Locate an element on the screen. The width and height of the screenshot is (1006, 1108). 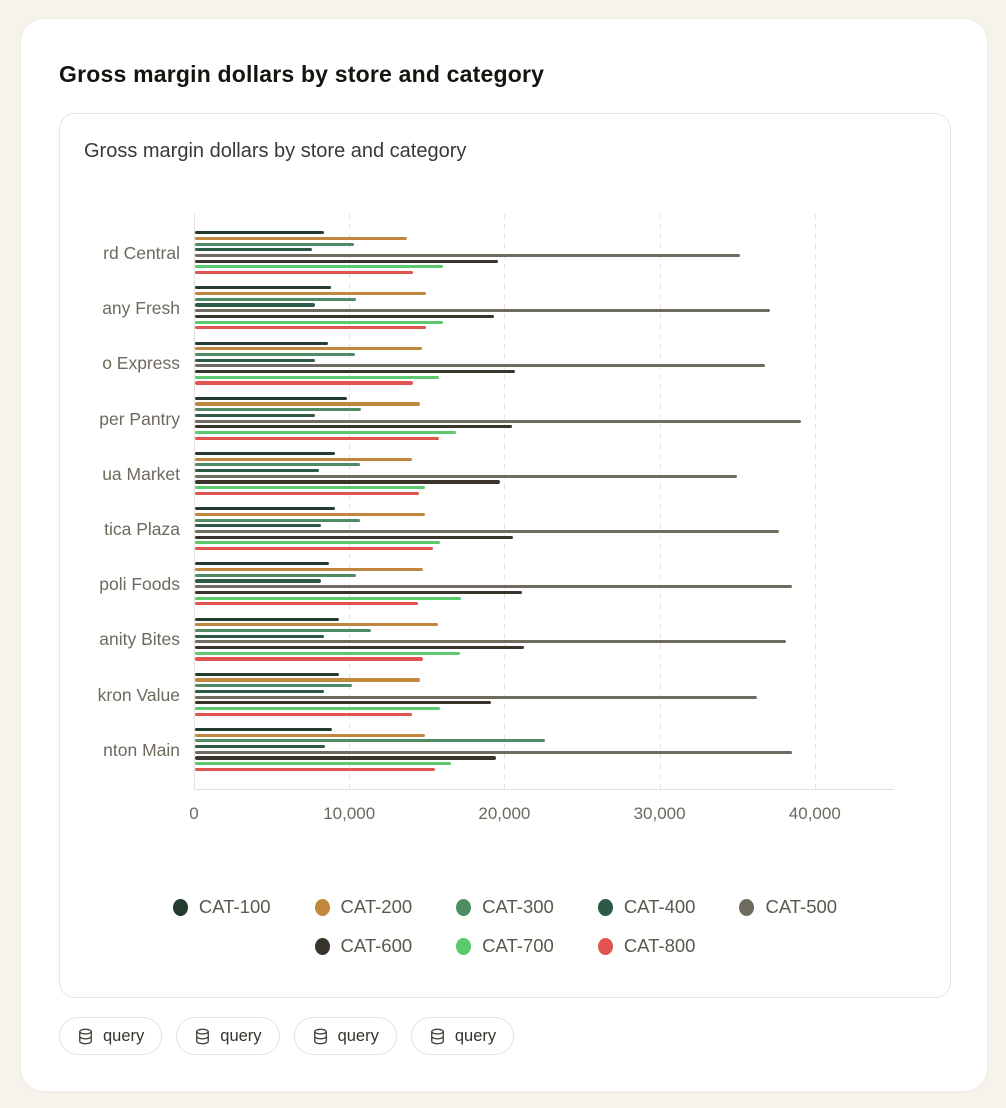
legend-row: CAT-100 CAT-200 CAT-300 CAT-400 CAT-500 is located at coordinates (504, 907).